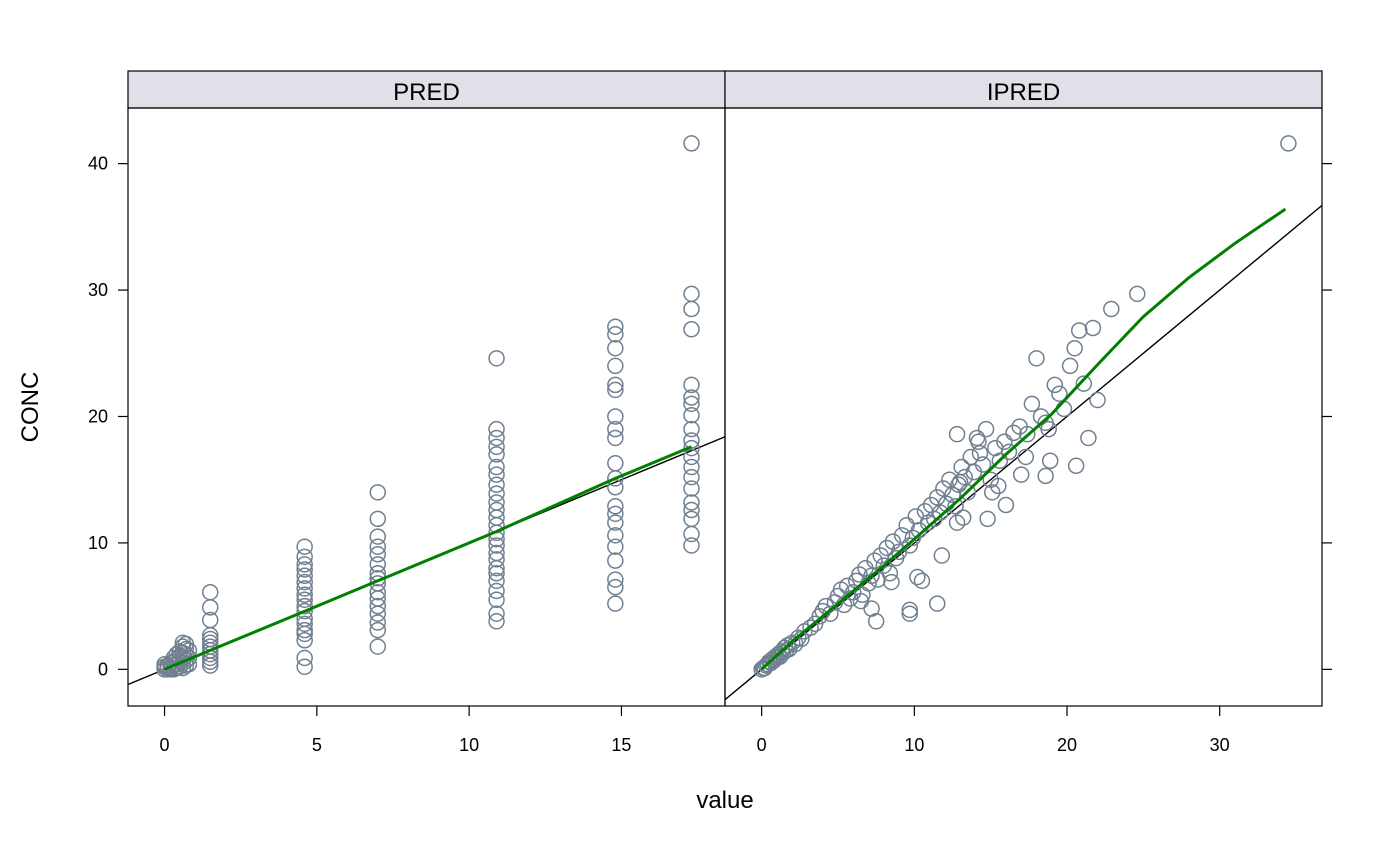 The height and width of the screenshot is (865, 1400). What do you see at coordinates (98, 416) in the screenshot?
I see `y-tick-label: 20` at bounding box center [98, 416].